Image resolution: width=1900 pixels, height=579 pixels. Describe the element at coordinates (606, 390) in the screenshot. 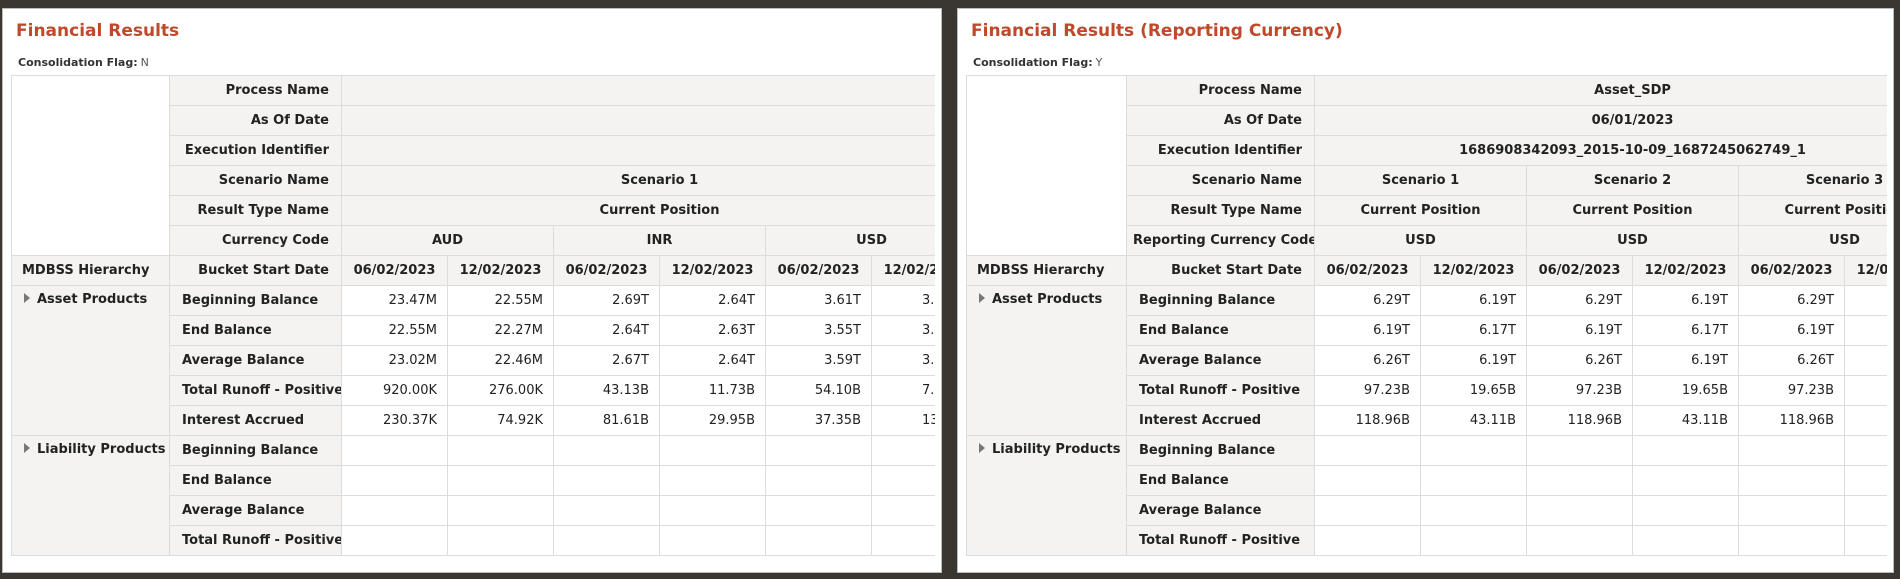

I see `value-cell: 43.13B` at that location.